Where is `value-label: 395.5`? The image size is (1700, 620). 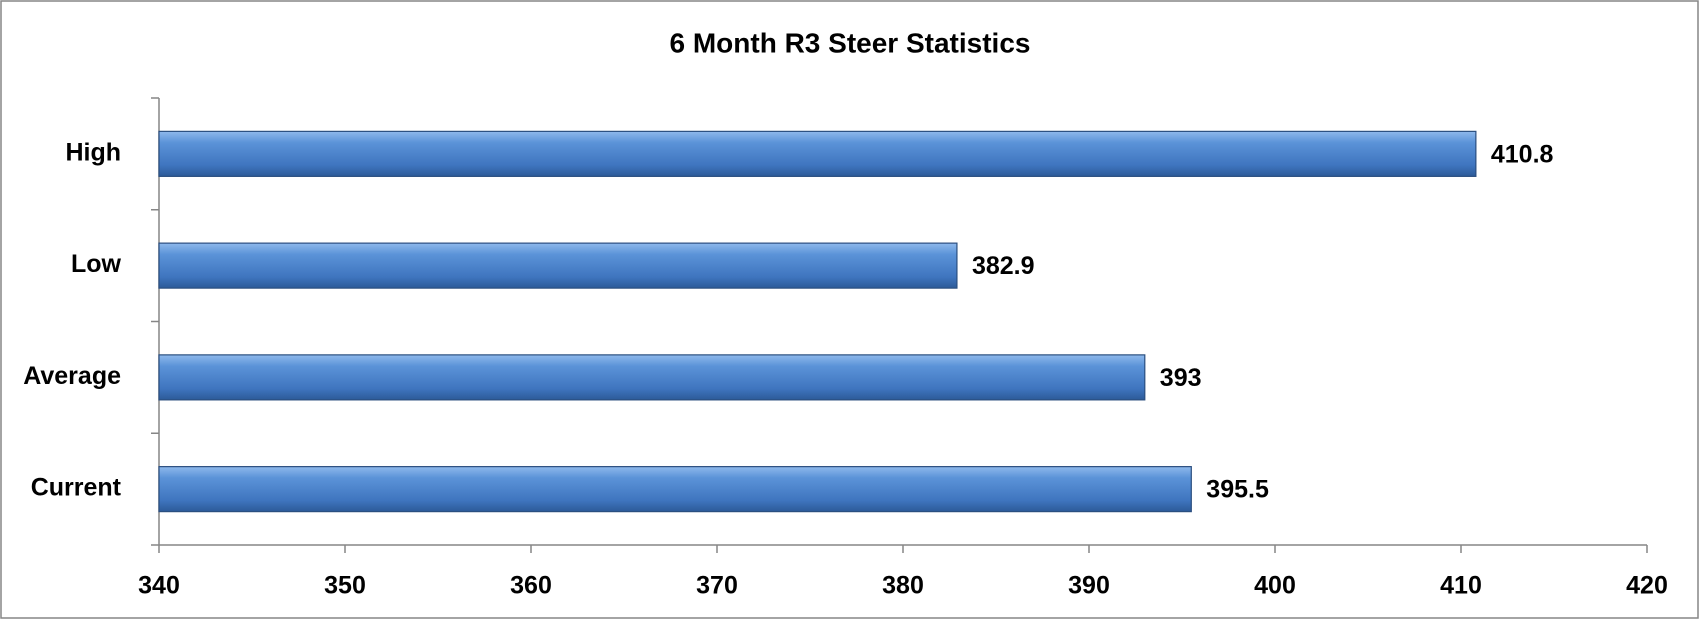
value-label: 395.5 is located at coordinates (1237, 490).